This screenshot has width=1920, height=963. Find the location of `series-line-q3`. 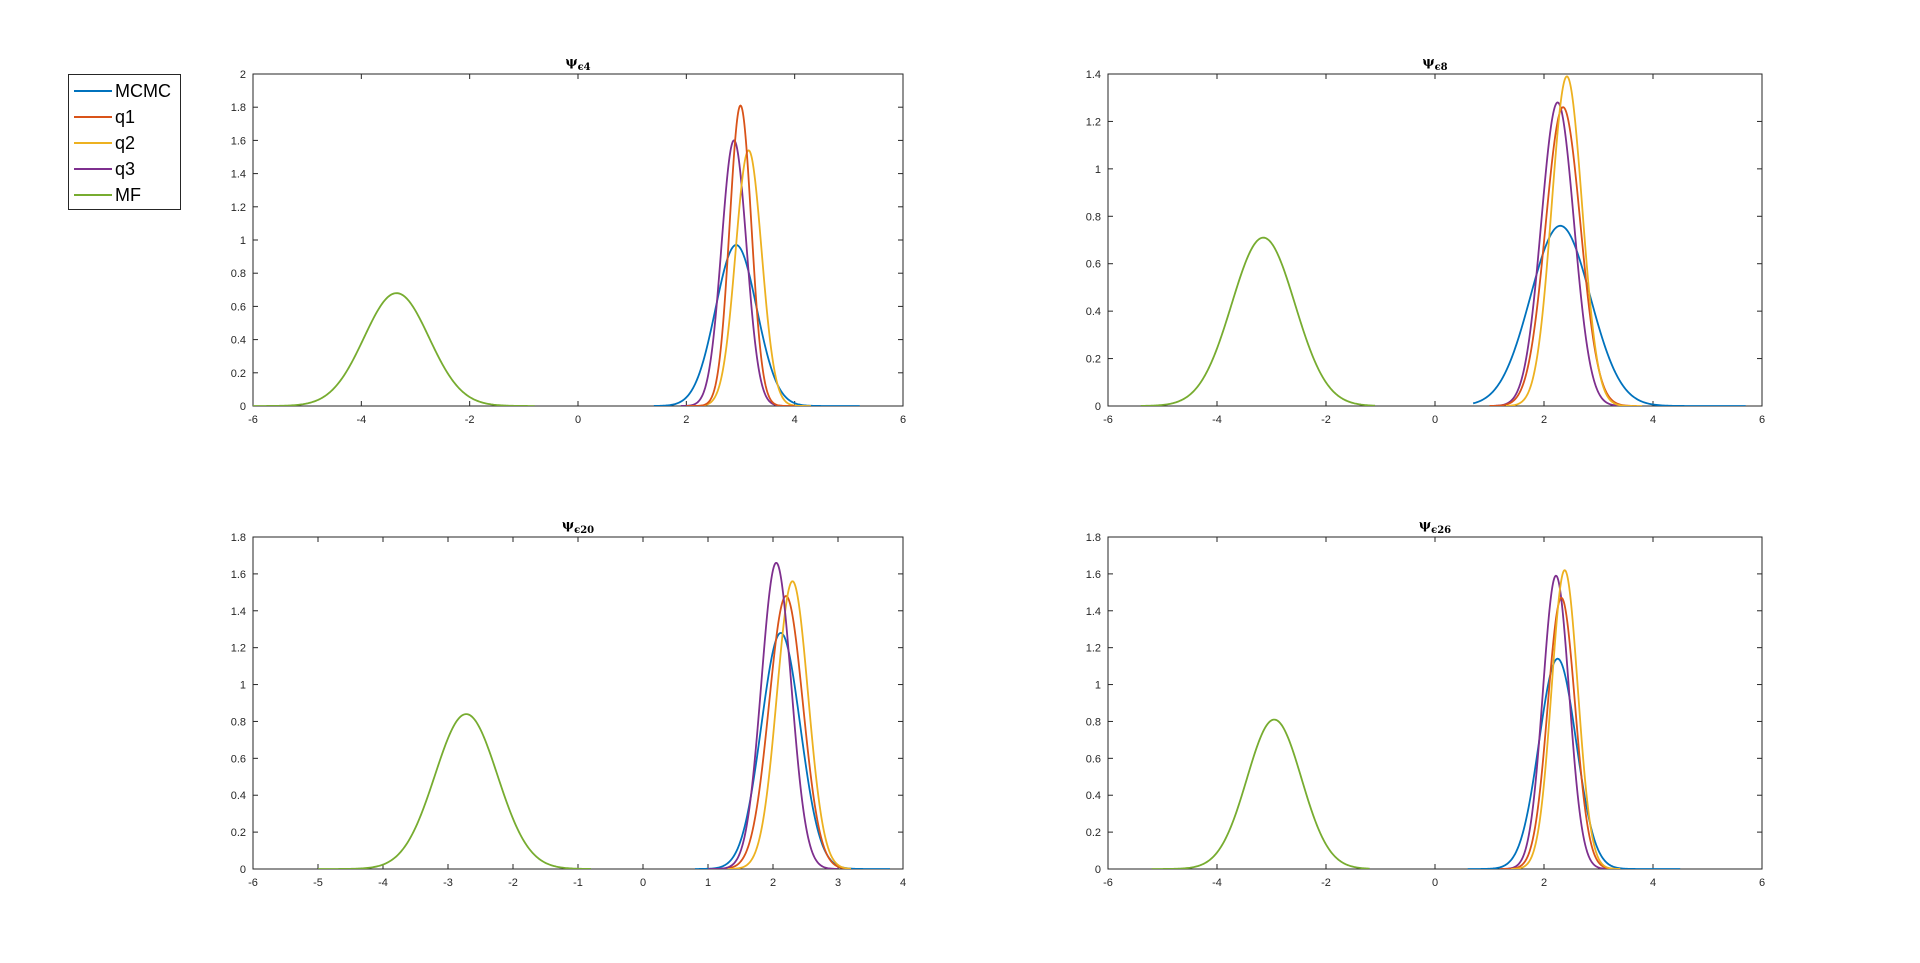

series-line-q3 is located at coordinates (773, 715).